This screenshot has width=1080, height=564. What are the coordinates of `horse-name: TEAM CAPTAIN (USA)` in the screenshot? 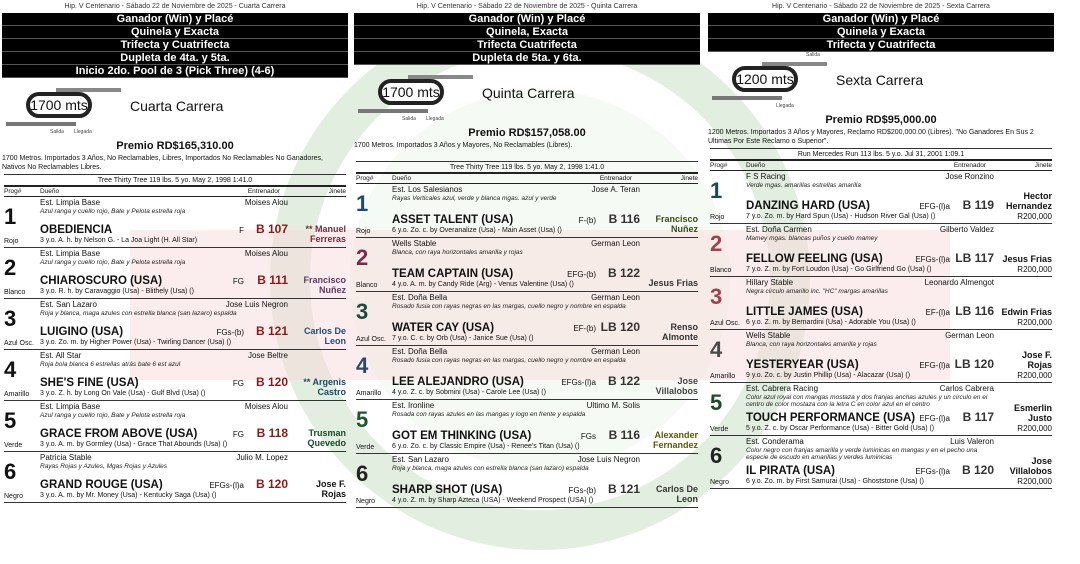 It's located at (453, 274).